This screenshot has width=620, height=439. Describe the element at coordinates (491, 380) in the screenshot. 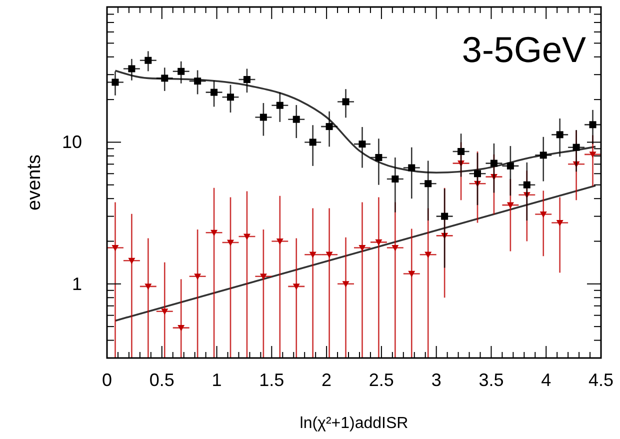

I see `x-tick-label: 3.5` at that location.